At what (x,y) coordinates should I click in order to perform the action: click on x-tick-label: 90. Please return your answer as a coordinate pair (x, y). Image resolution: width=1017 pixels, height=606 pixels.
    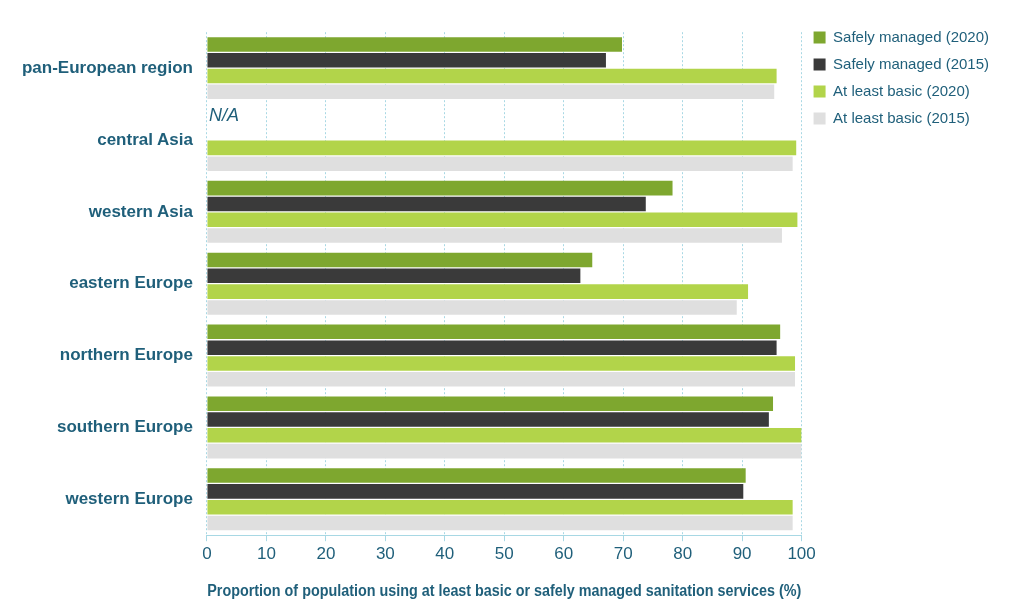
    Looking at the image, I should click on (742, 554).